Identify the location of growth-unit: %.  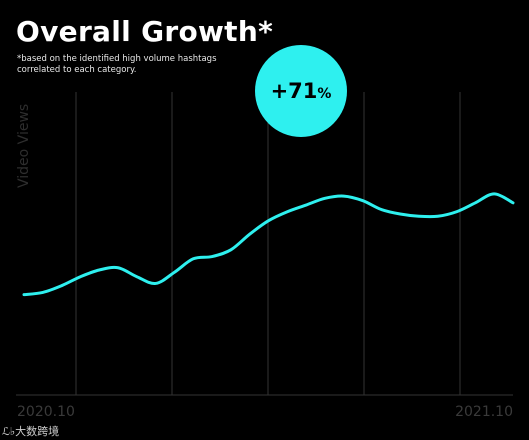
(324, 93).